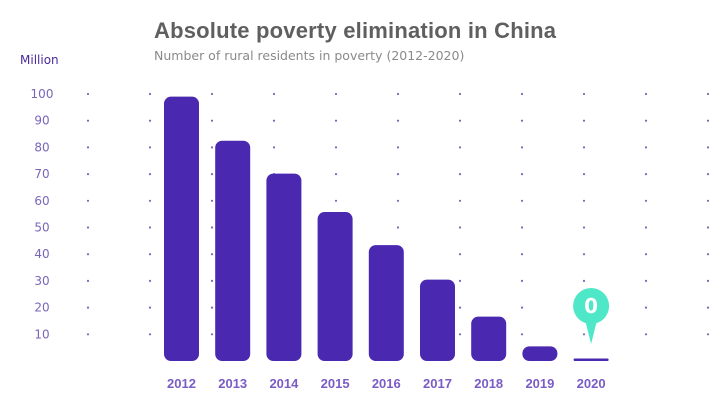  Describe the element at coordinates (488, 383) in the screenshot. I see `x-tick-label: 2018` at that location.